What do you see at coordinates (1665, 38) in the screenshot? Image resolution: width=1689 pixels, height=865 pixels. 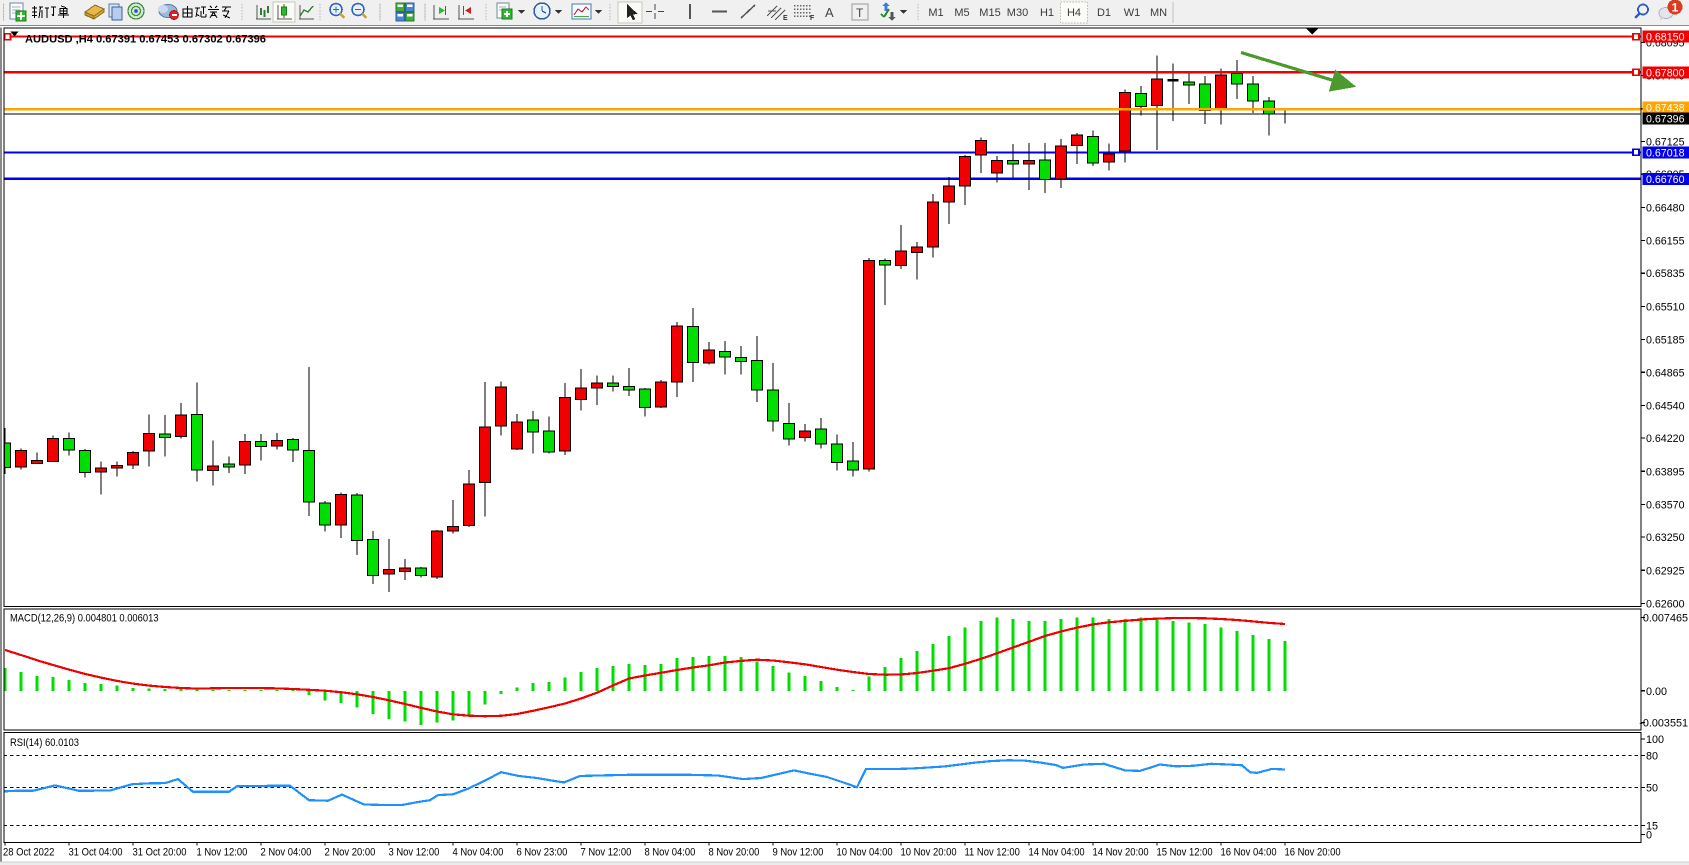 I see `svg-text: 0.68150` at bounding box center [1665, 38].